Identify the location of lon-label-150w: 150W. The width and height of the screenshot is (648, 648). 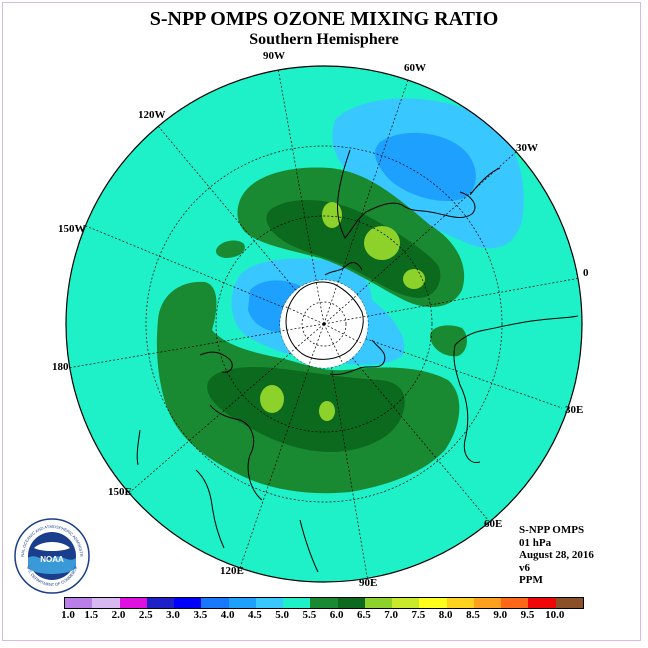
(72, 229).